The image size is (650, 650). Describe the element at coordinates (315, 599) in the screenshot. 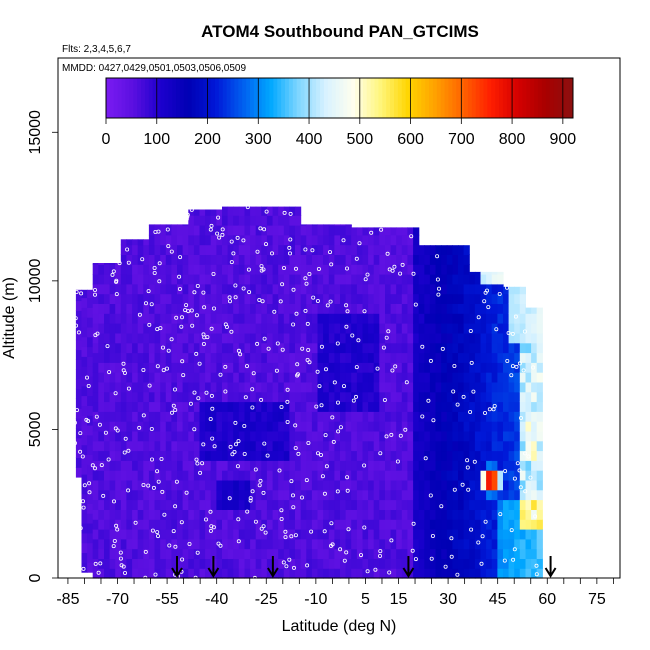

I see `x-tick-label: -10` at that location.